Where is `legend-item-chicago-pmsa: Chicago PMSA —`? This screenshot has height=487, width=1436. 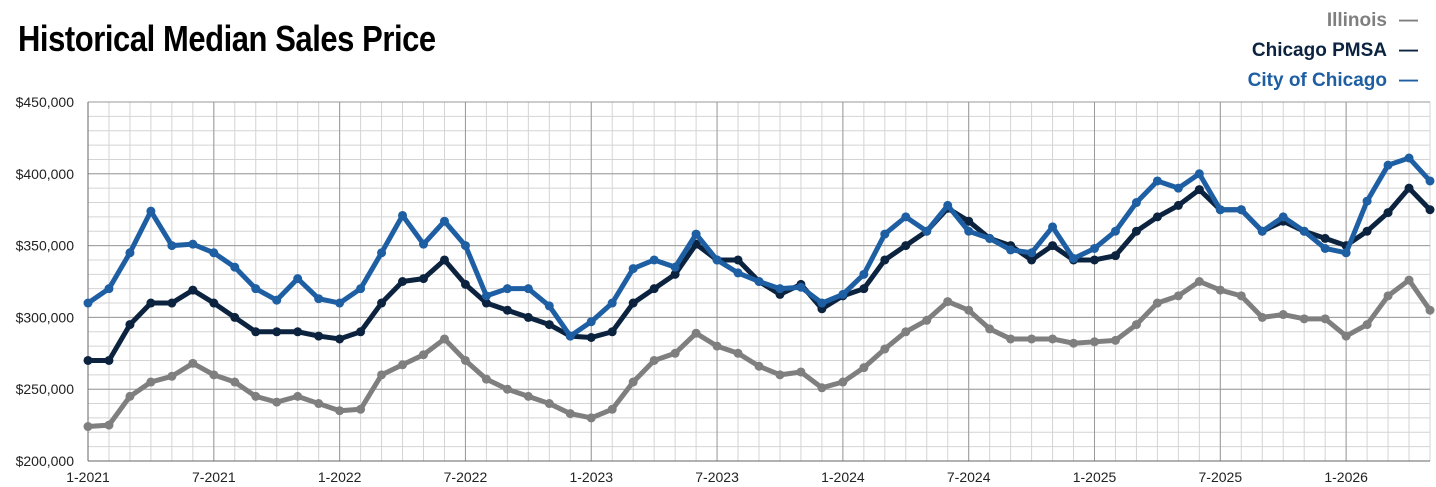
legend-item-chicago-pmsa: Chicago PMSA — is located at coordinates (1333, 51).